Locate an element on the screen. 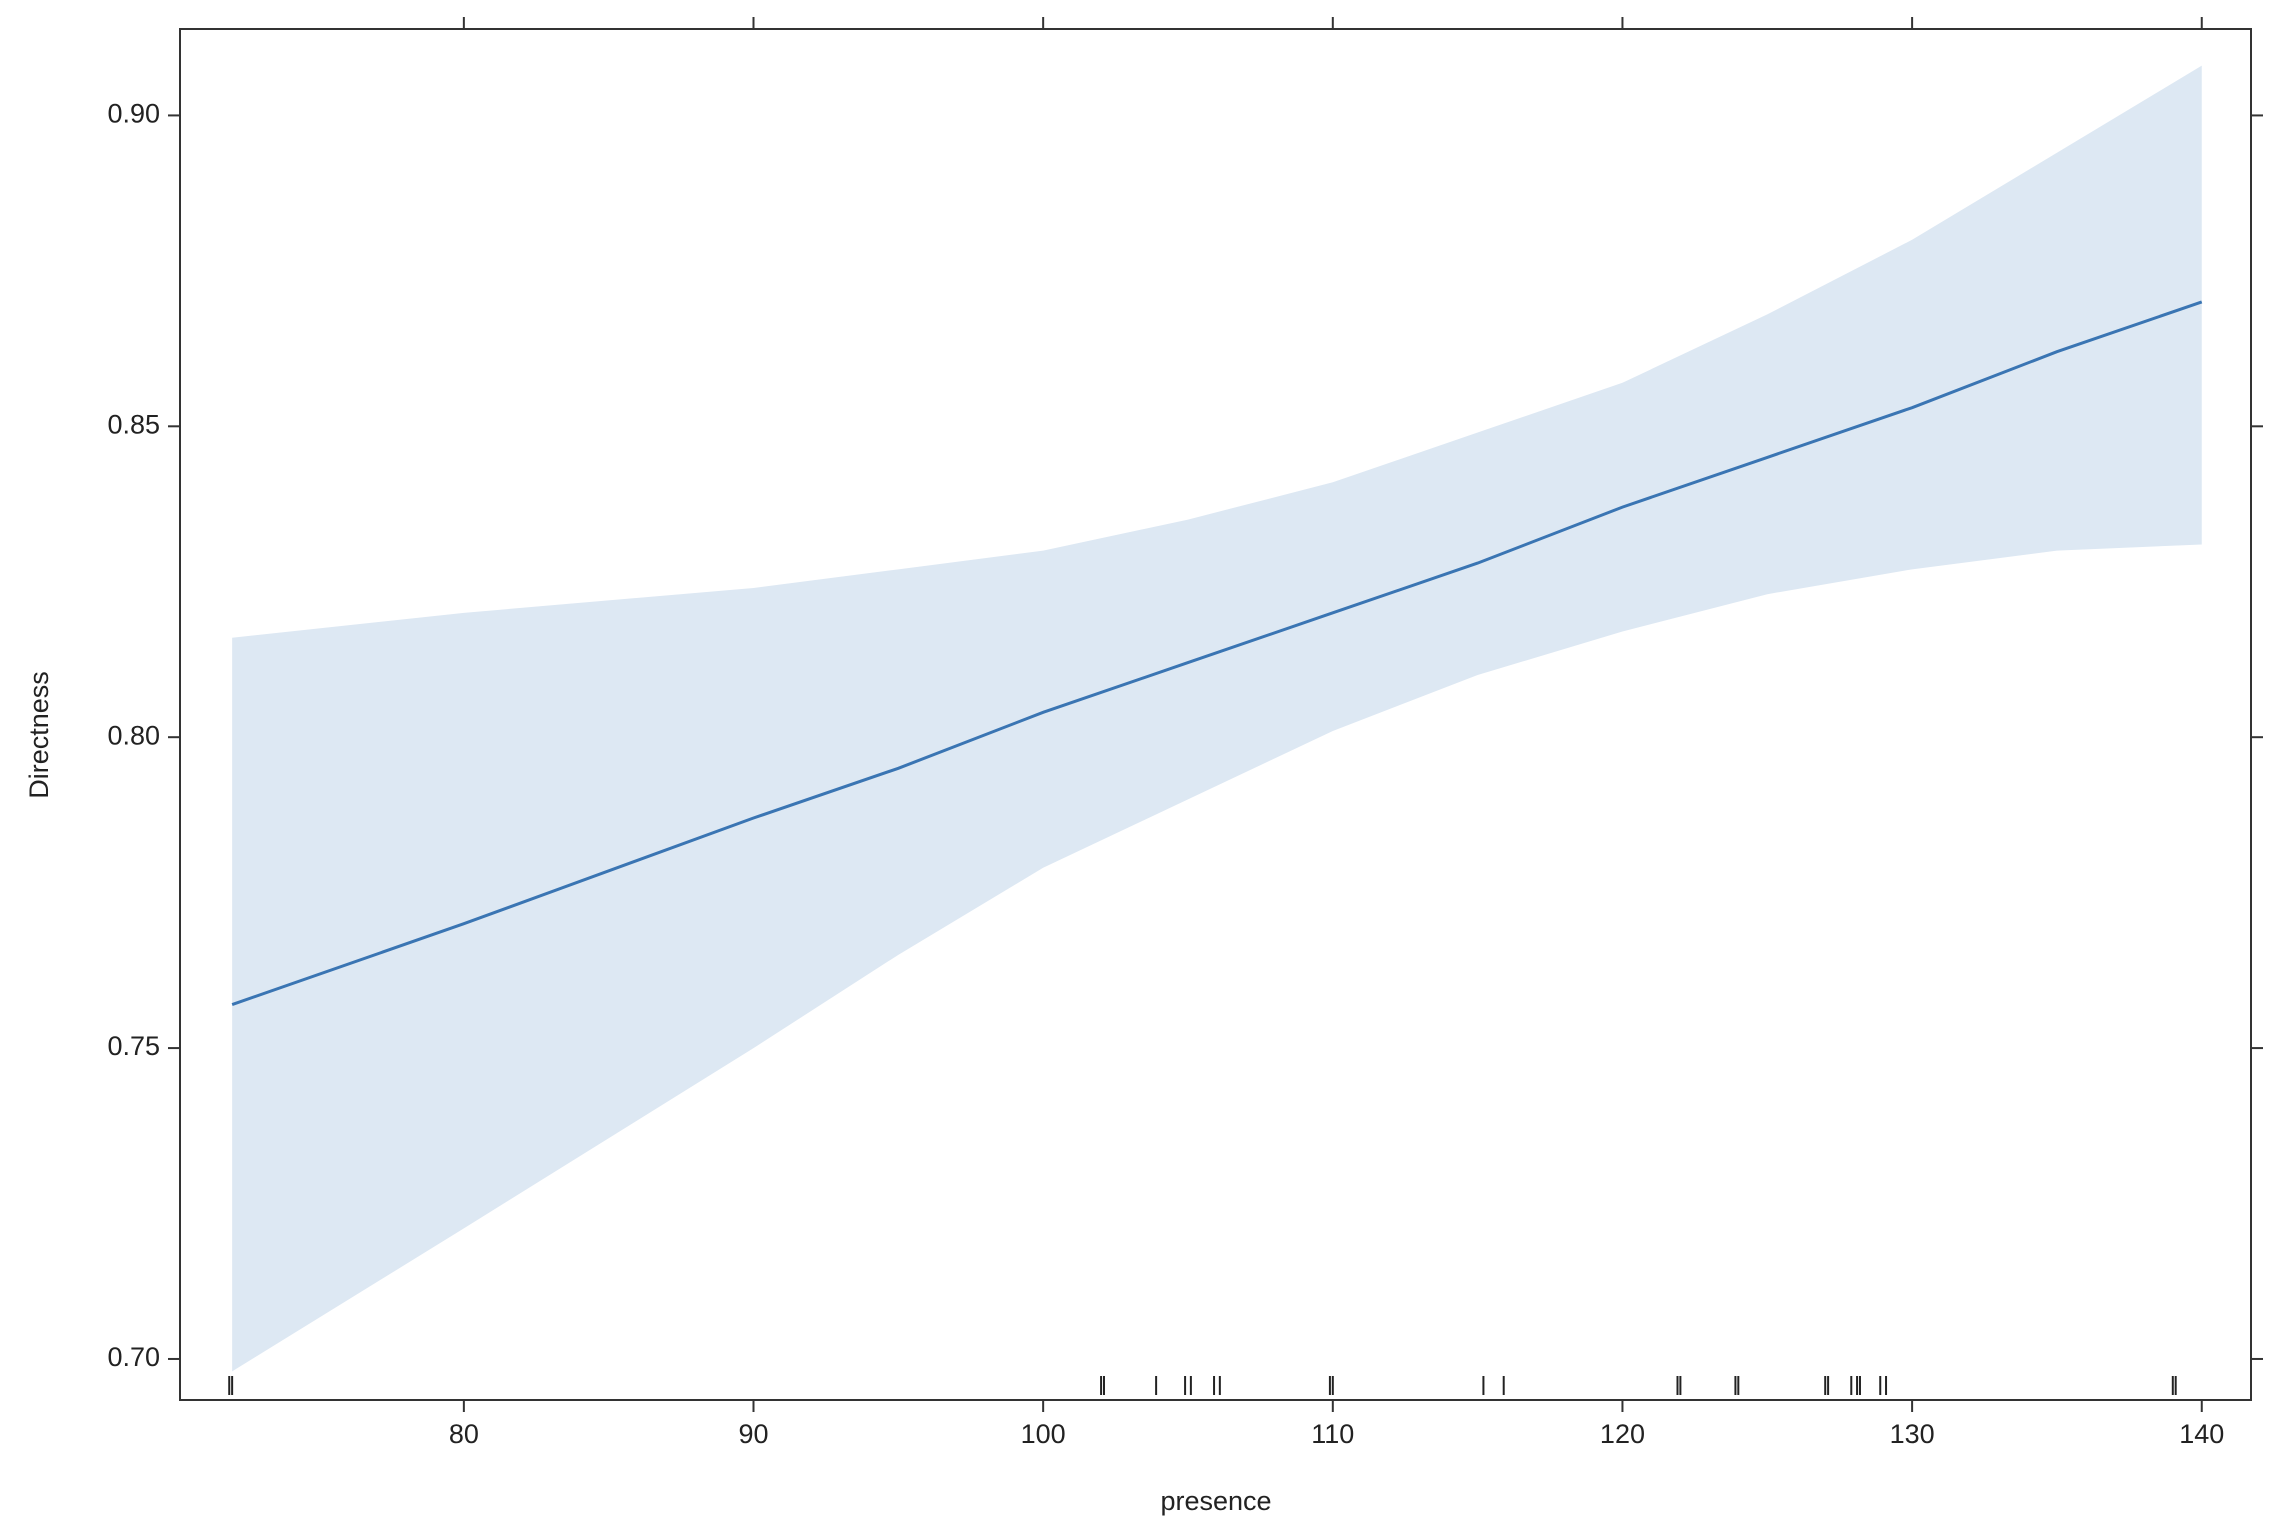  y-tick-label: 0.85 is located at coordinates (133, 424).